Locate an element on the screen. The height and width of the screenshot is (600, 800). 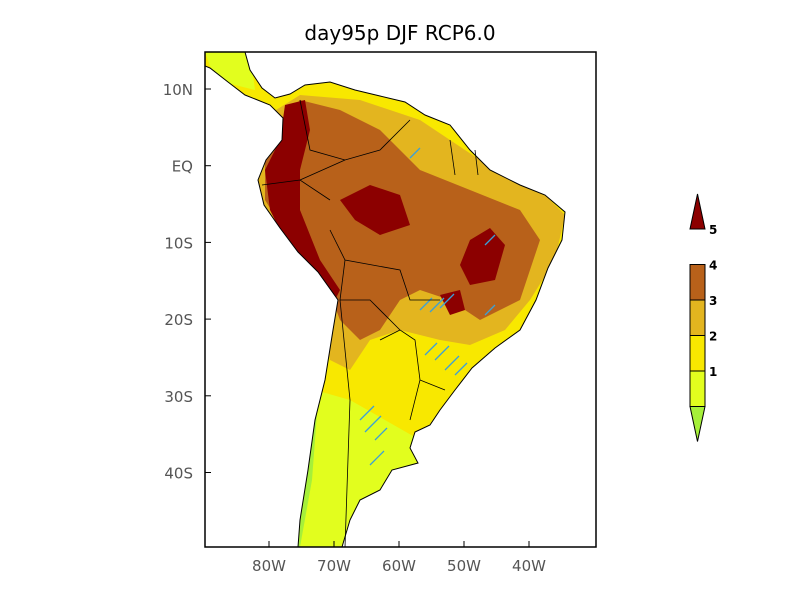
colorbar-low-extend is located at coordinates (697, 424).